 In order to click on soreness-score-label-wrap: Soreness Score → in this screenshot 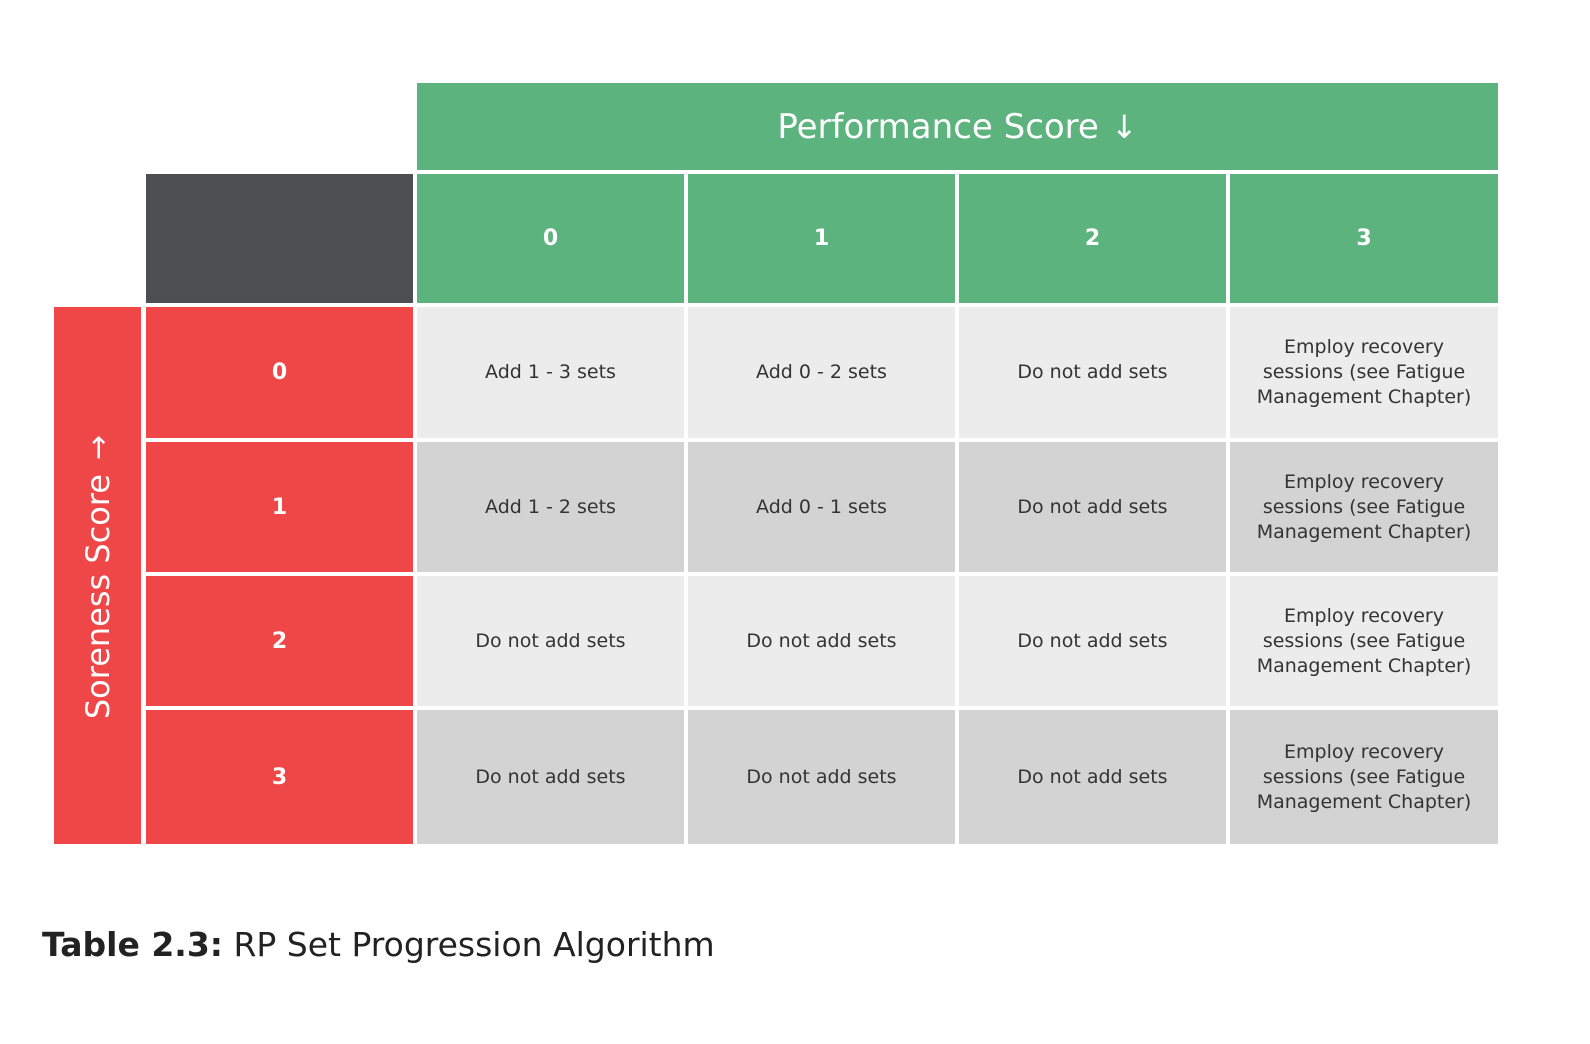, I will do `click(98, 577)`.